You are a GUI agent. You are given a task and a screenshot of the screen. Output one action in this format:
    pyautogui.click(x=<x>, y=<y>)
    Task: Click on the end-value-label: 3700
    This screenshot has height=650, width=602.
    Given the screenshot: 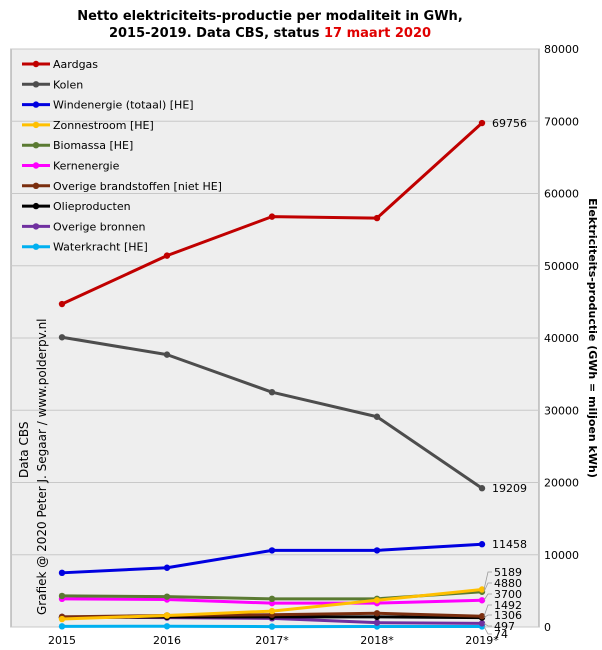 What is the action you would take?
    pyautogui.click(x=508, y=594)
    